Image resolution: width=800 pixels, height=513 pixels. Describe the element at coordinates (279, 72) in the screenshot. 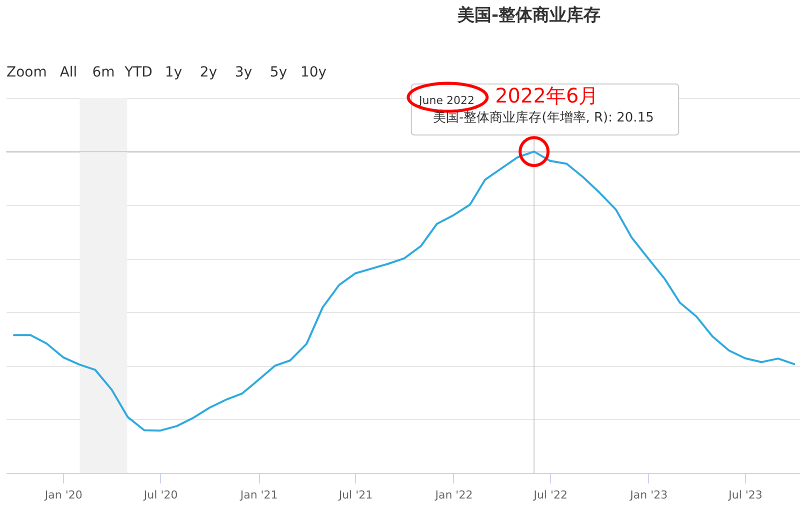

I see `text: 5y` at that location.